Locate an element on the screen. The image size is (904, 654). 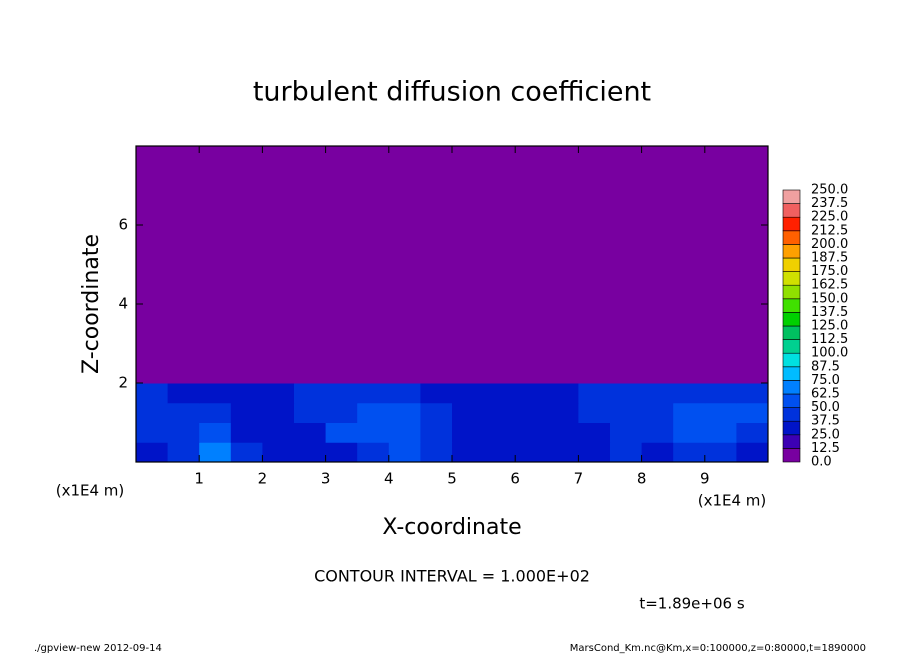
colorbar-label: 100.0 is located at coordinates (829, 353).